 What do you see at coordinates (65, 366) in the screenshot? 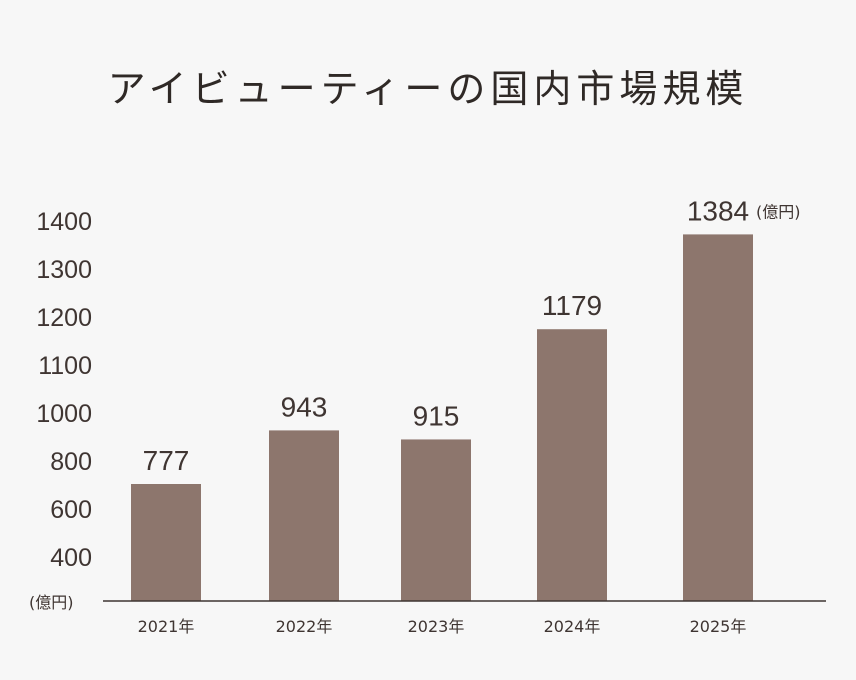
I see `y-tick-label: 1100` at bounding box center [65, 366].